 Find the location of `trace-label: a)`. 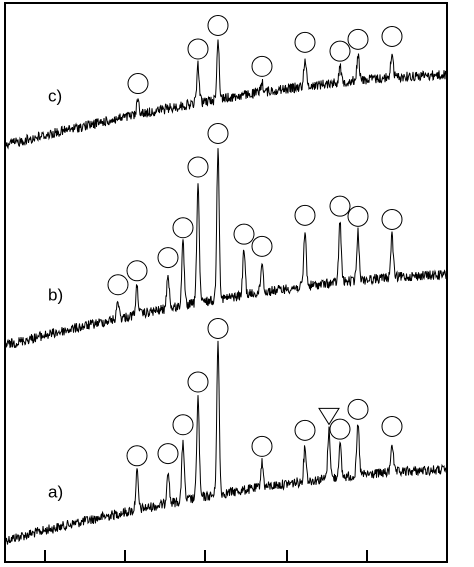

trace-label: a) is located at coordinates (55, 491).